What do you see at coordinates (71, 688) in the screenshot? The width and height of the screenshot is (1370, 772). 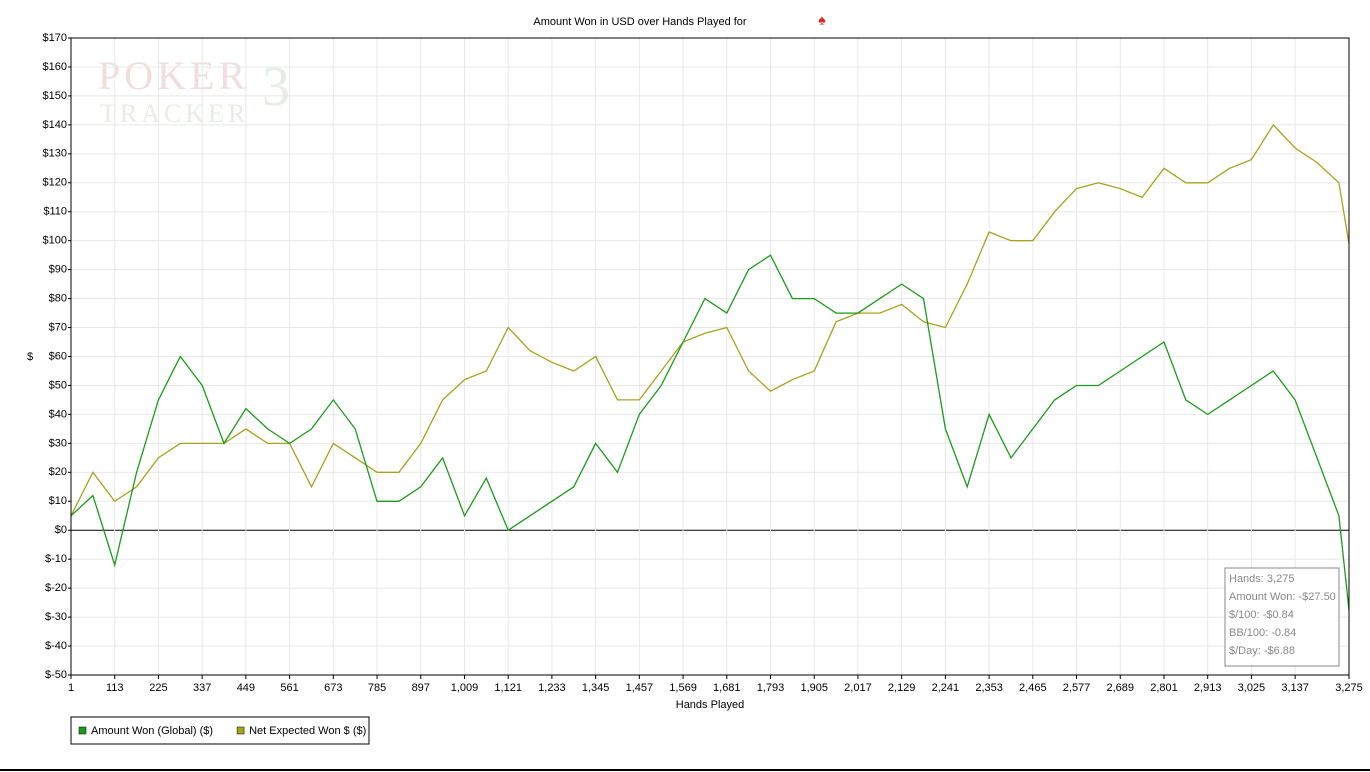 I see `x-tick-label: 1` at bounding box center [71, 688].